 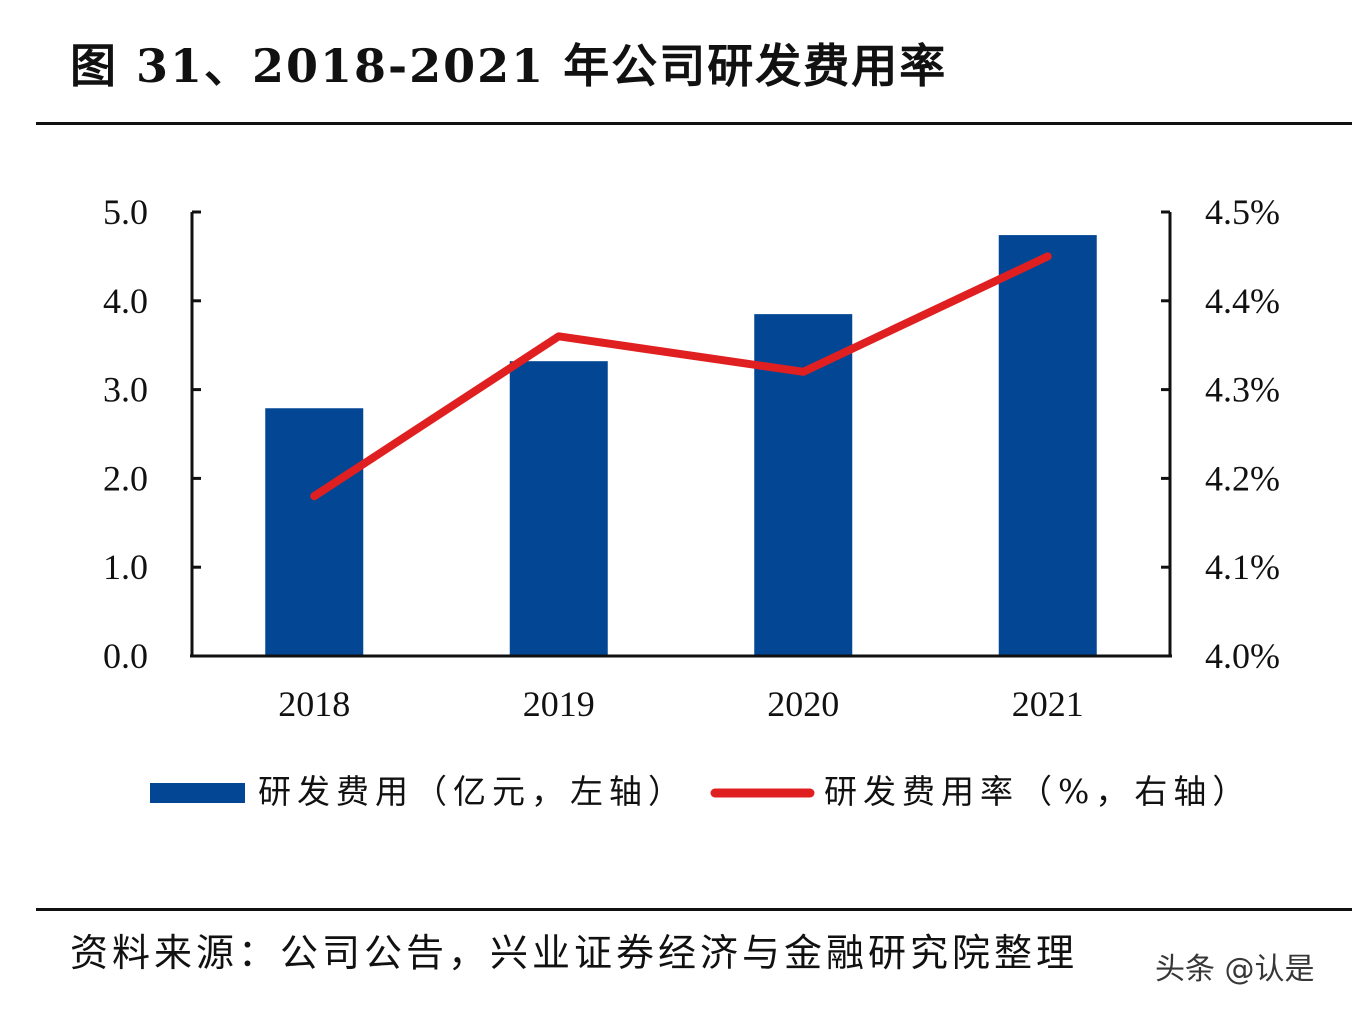 What do you see at coordinates (574, 953) in the screenshot?
I see `source-note: 资料来源：公司公告，兴业证券经济与金融研究院整理` at bounding box center [574, 953].